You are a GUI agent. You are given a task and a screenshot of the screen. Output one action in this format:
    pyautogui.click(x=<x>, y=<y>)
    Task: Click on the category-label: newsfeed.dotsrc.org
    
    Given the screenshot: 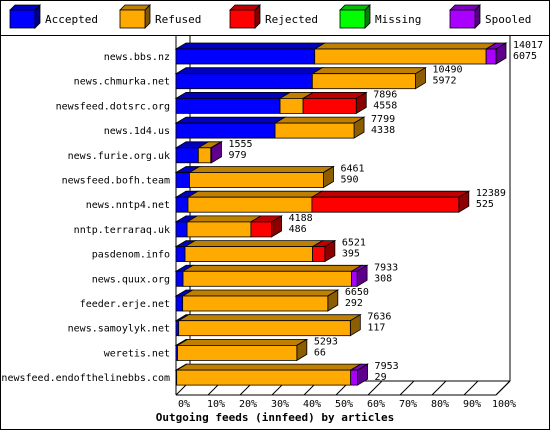 What is the action you would take?
    pyautogui.click(x=113, y=106)
    